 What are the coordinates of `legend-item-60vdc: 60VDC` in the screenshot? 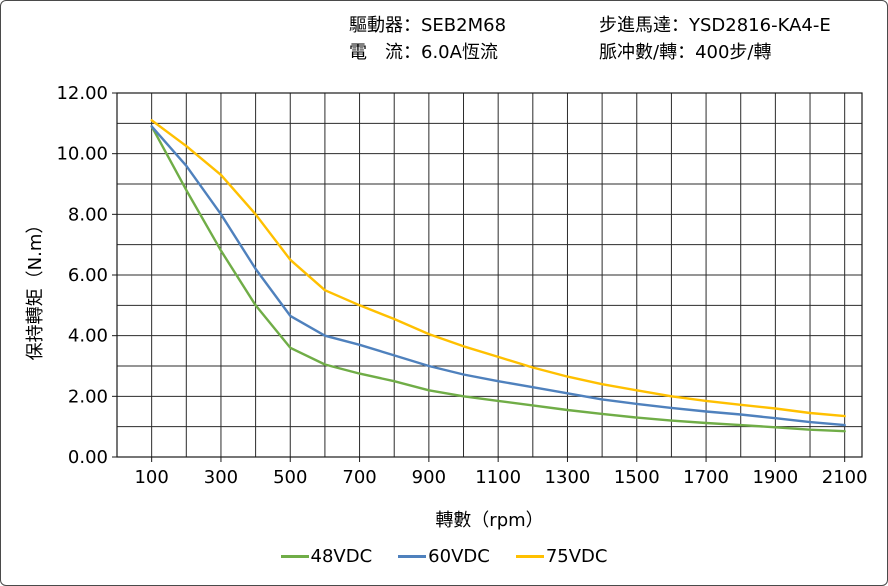 It's located at (444, 556).